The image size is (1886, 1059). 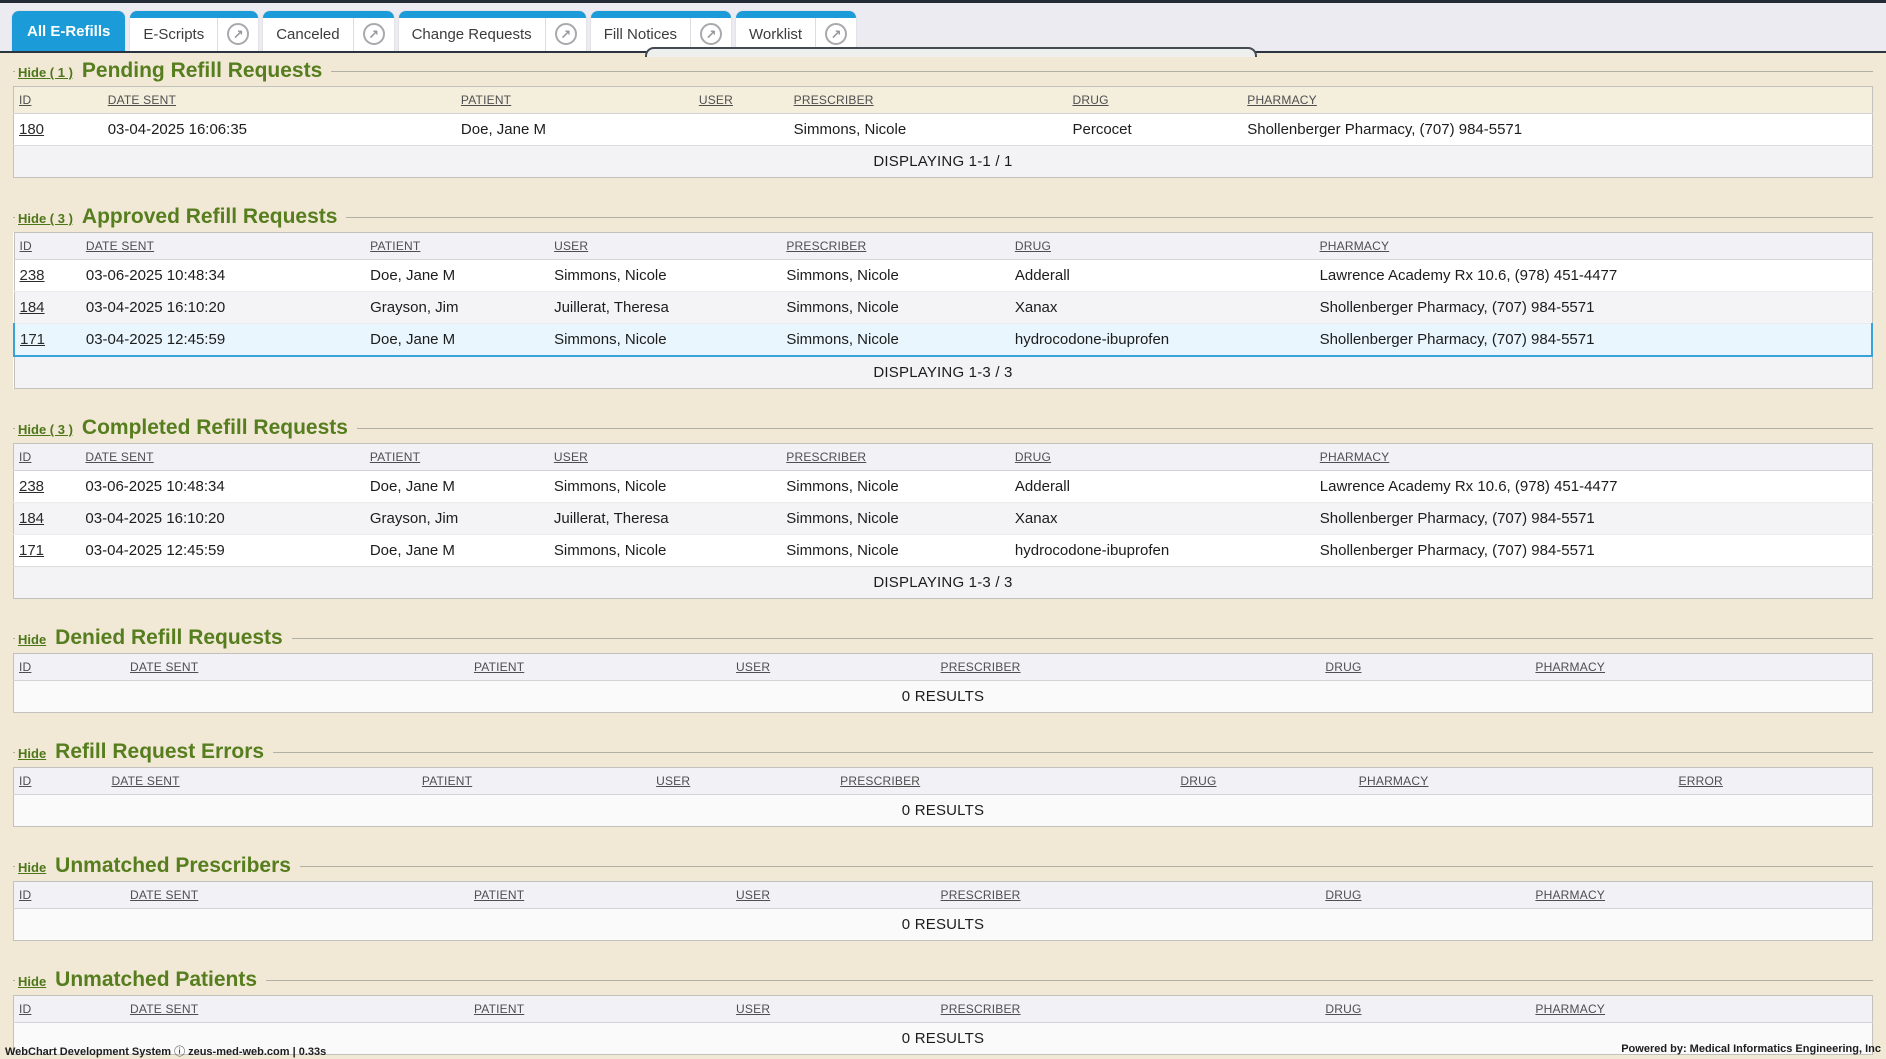 I want to click on hide-link-pending: Hide ( 1 ), so click(x=45, y=72).